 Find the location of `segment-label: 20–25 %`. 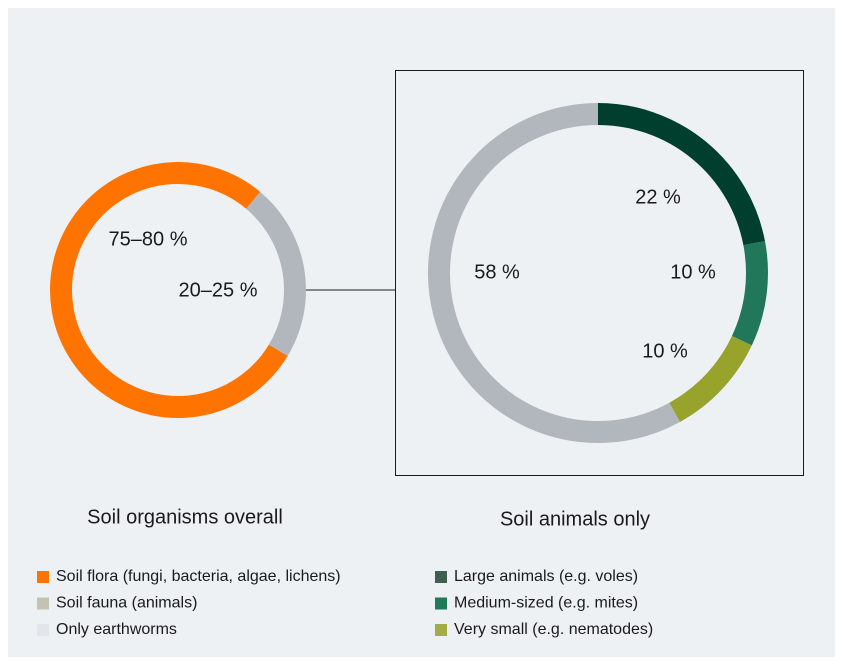

segment-label: 20–25 % is located at coordinates (218, 290).